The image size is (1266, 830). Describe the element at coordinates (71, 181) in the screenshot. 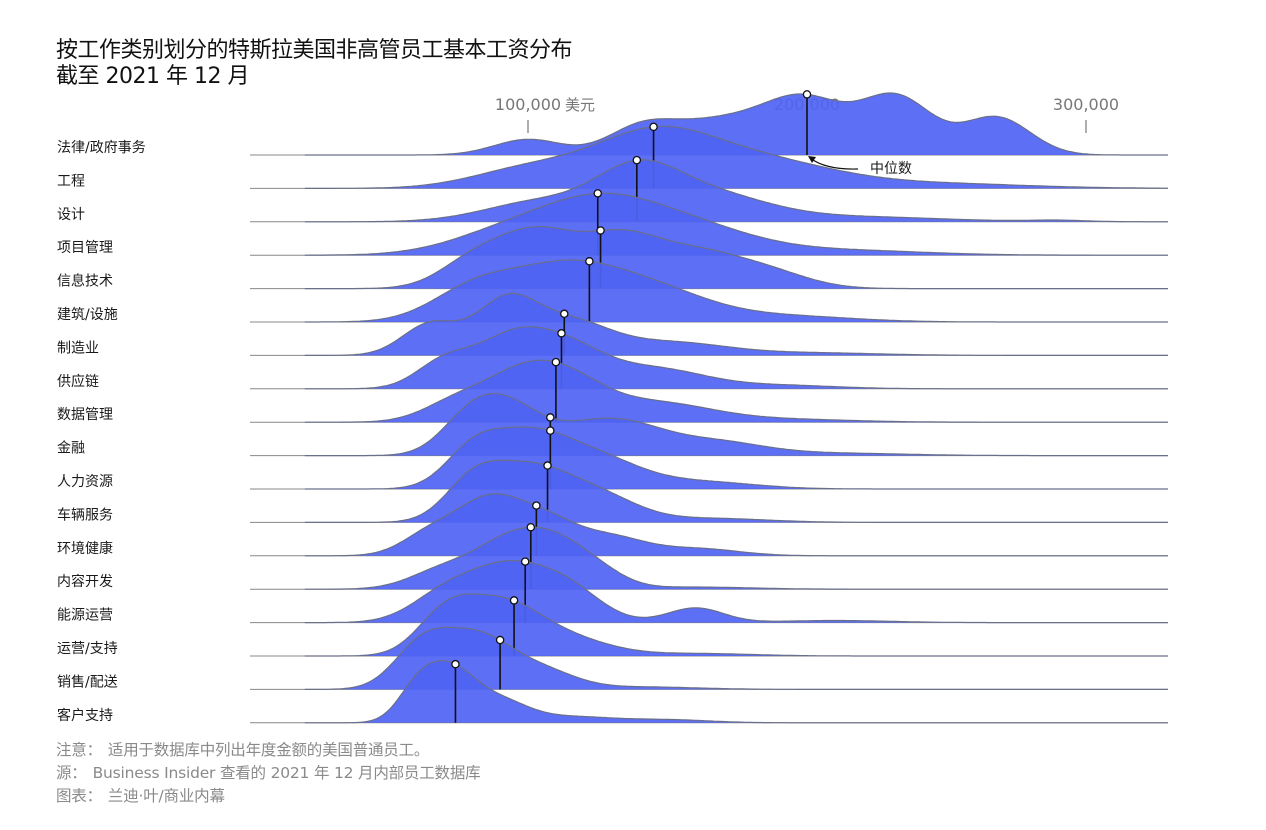

I see `row-label: 工程` at that location.